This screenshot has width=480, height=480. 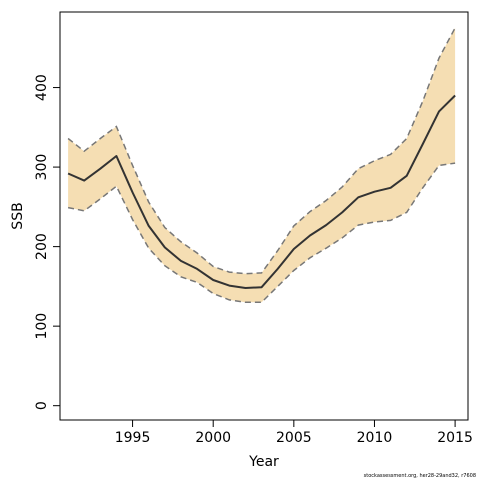 I want to click on x-axis: 1995 2000 2005 2010 2015, so click(x=294, y=433).